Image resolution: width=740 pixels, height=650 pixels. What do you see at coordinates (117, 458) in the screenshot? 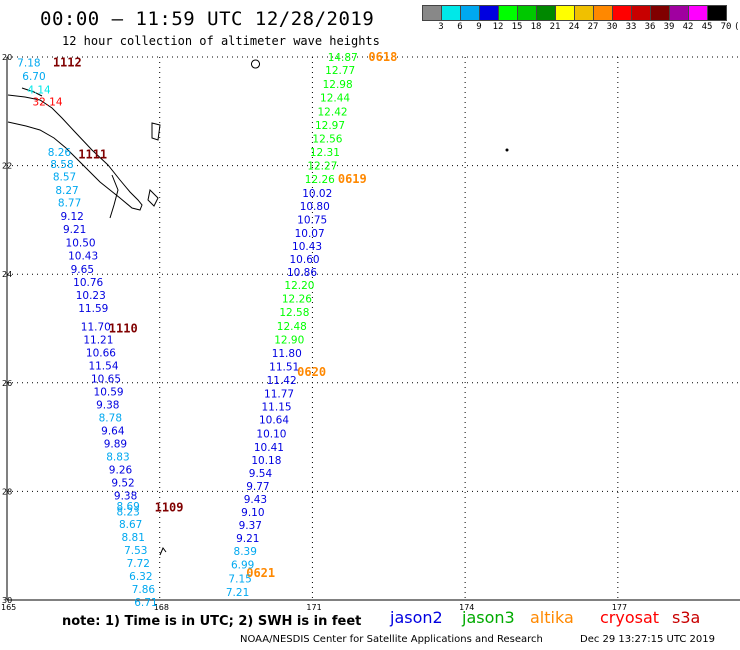
I see `wave-height-value: 8.83` at bounding box center [117, 458].